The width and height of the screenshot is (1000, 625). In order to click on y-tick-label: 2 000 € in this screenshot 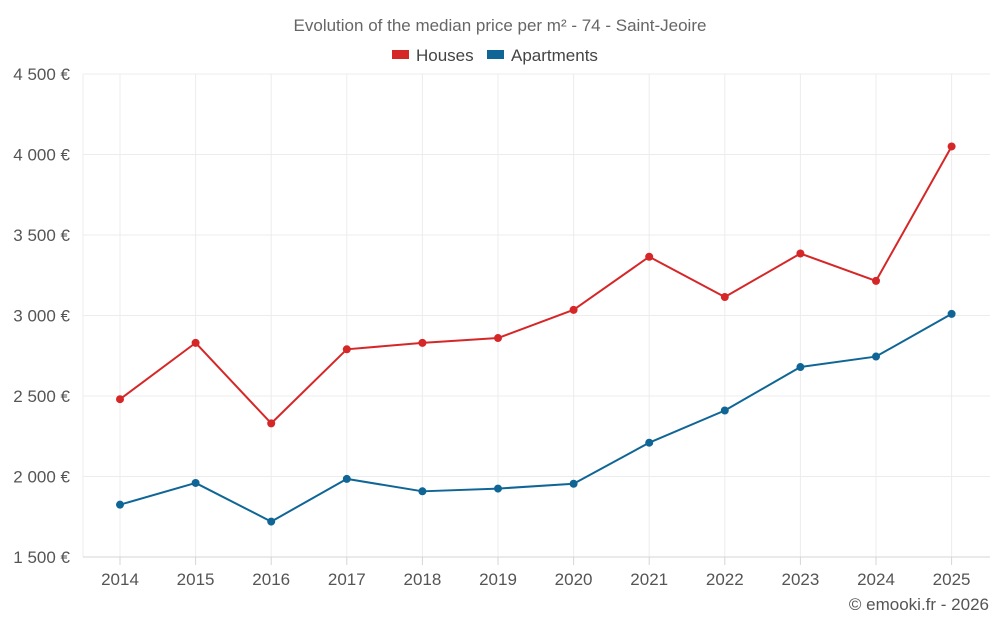, I will do `click(41, 477)`.